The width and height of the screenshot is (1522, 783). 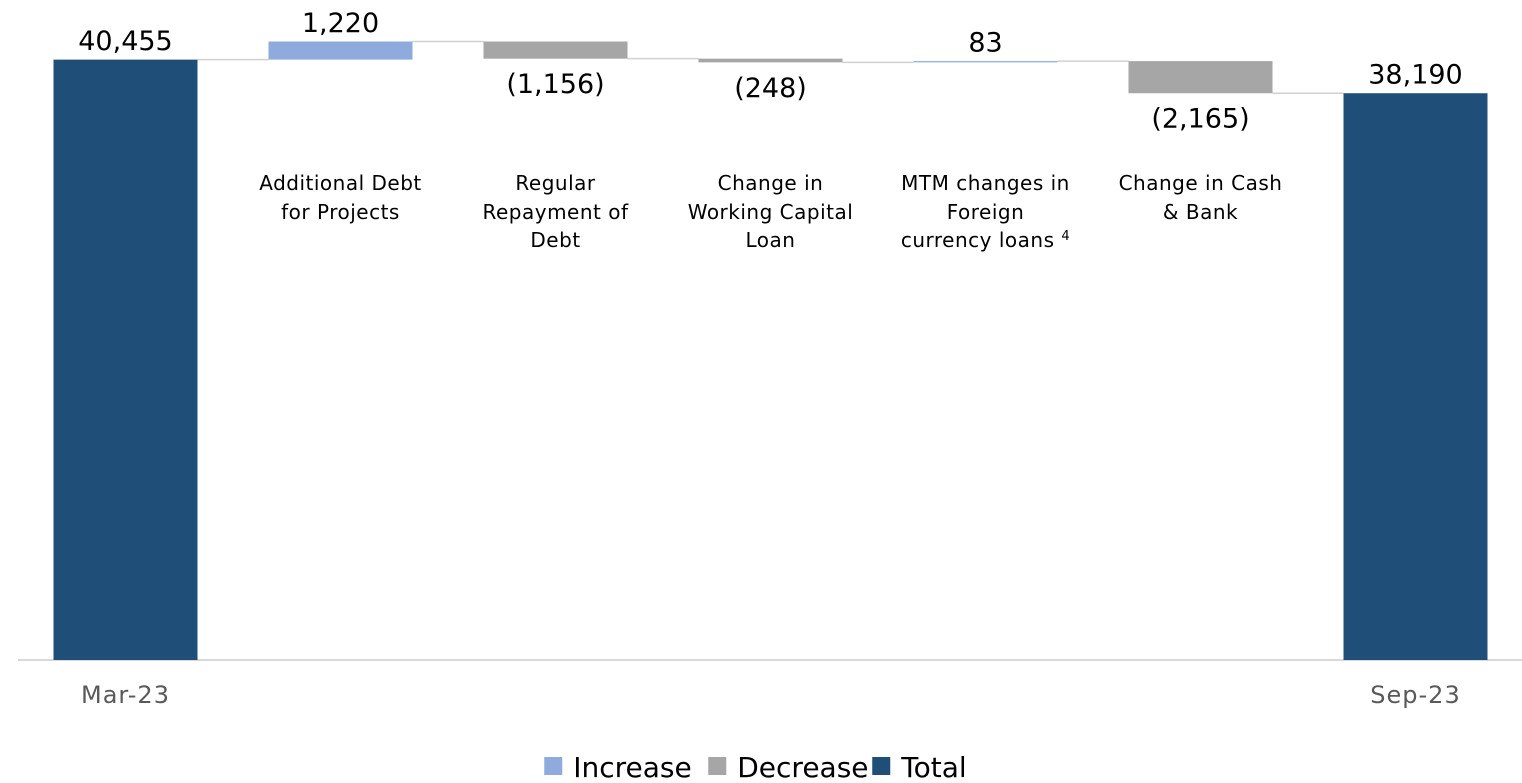 What do you see at coordinates (770, 88) in the screenshot?
I see `value-label: (248)` at bounding box center [770, 88].